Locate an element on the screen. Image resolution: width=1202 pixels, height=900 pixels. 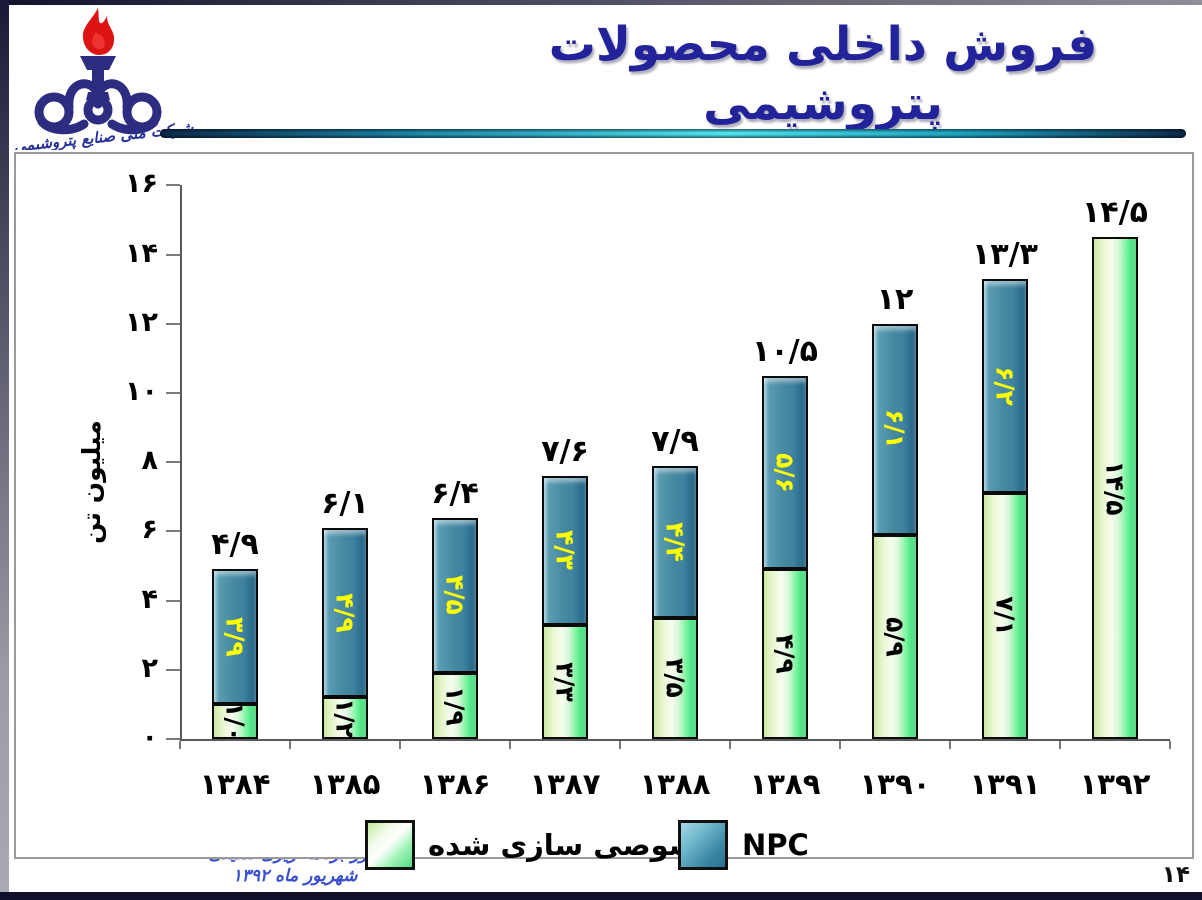
y-axis-tick-label: ۱۰ is located at coordinates (141, 391).